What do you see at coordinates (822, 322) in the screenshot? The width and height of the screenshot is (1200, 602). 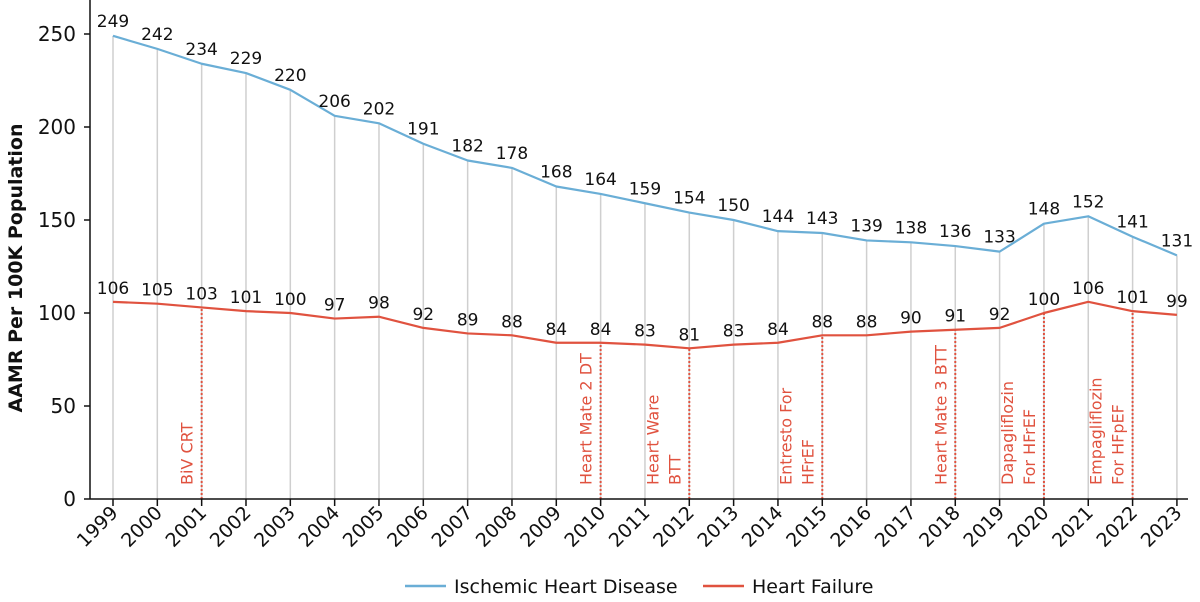 I see `hf-label-2015: 88` at bounding box center [822, 322].